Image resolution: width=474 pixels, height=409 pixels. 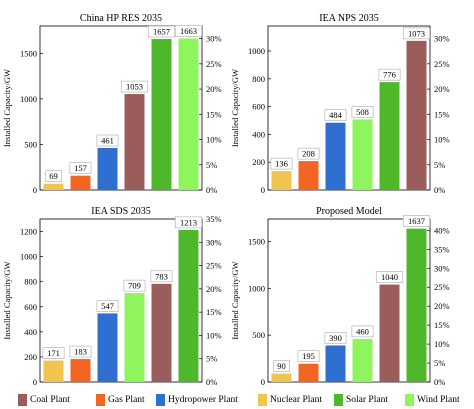 What do you see at coordinates (214, 140) in the screenshot?
I see `y2-tick-label: 10%` at bounding box center [214, 140].